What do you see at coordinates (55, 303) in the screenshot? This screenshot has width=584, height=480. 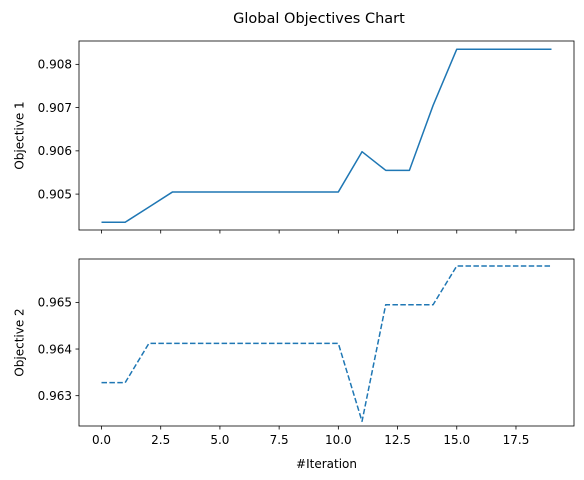 I see `y-tick-label: 0.965` at bounding box center [55, 303].